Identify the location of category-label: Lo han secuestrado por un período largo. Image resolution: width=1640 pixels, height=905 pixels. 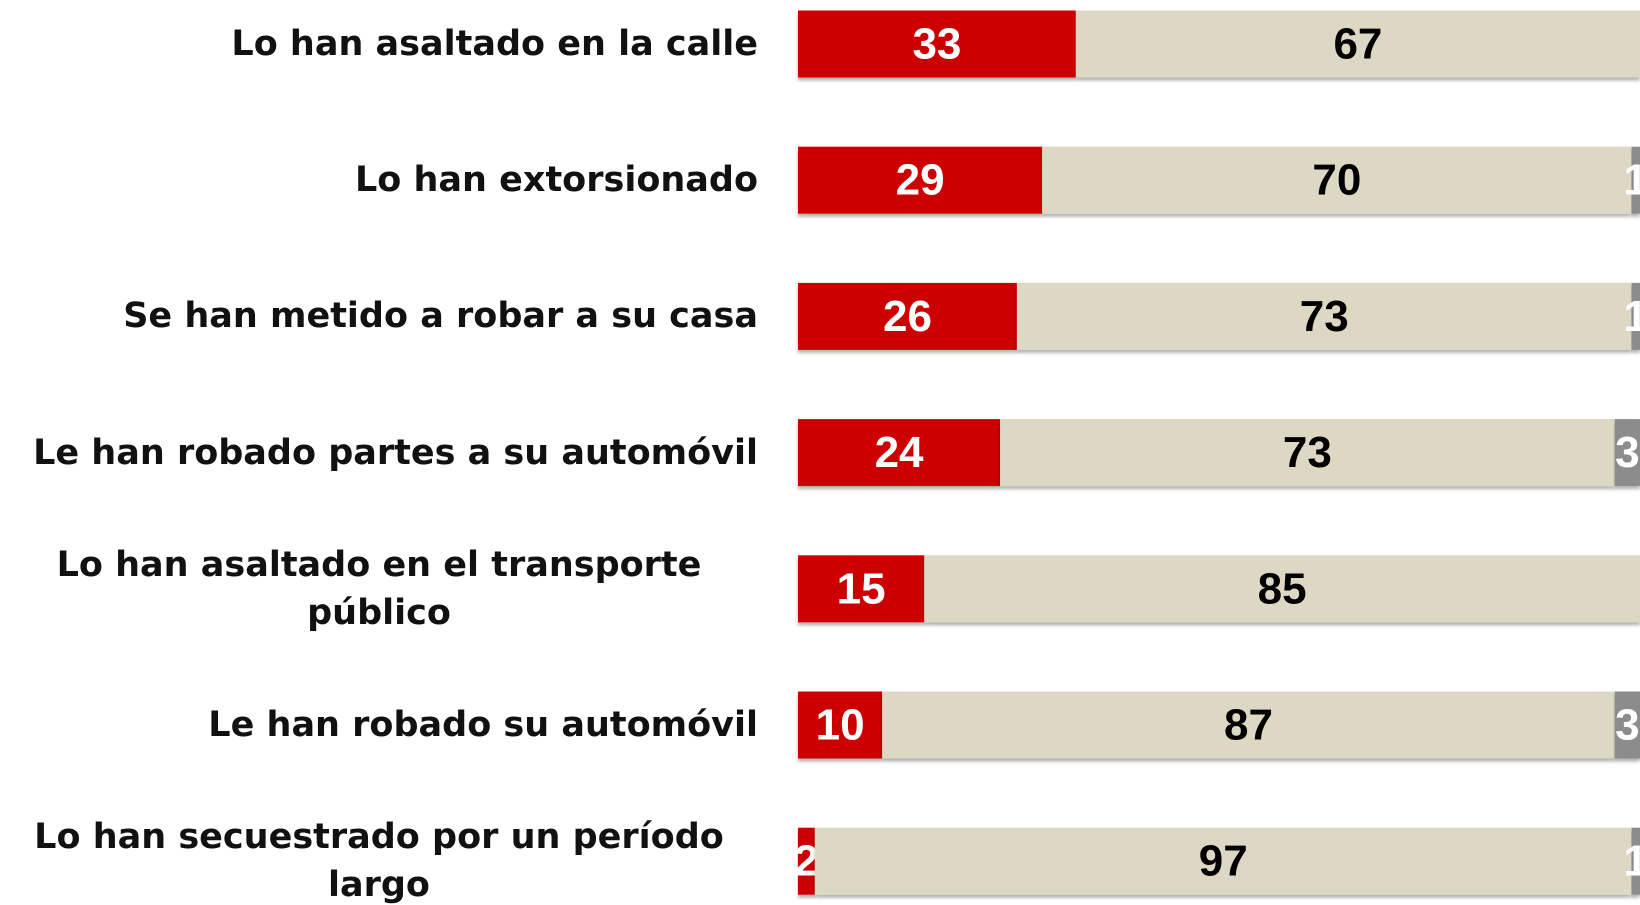
(379, 861).